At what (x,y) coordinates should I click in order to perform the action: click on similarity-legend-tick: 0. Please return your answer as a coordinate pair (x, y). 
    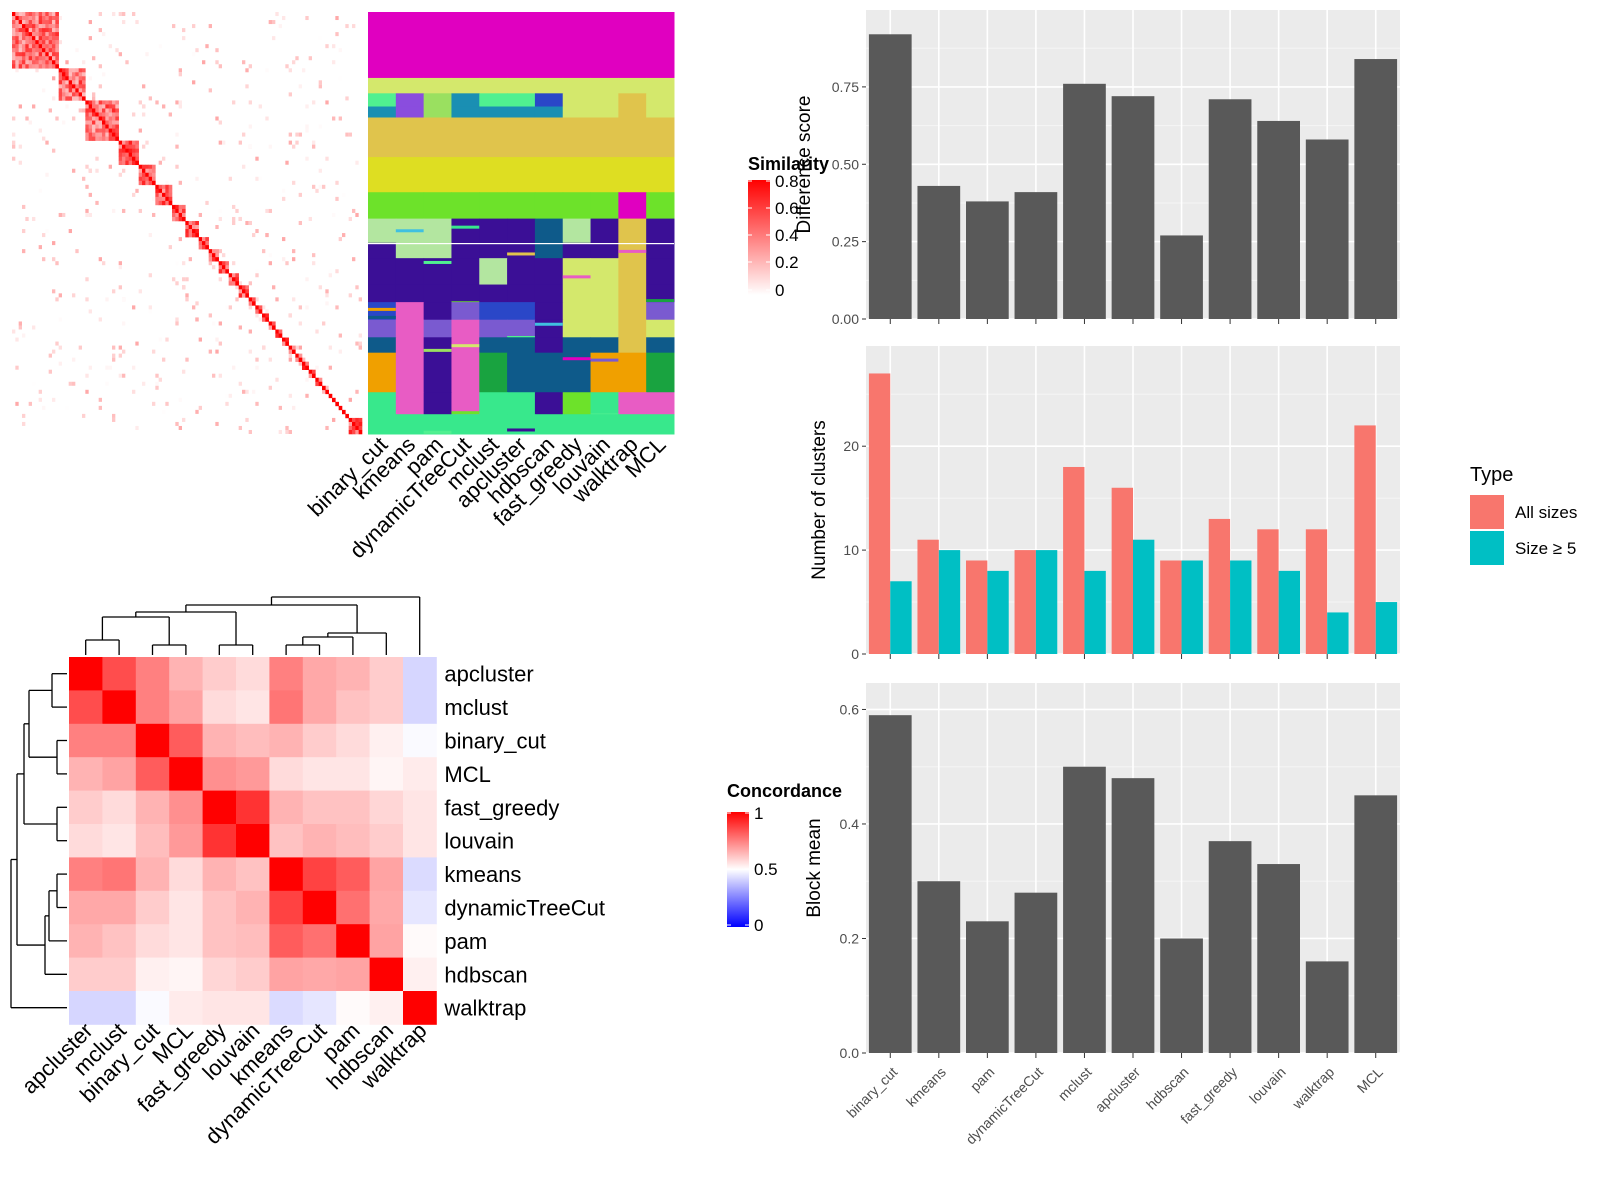
    Looking at the image, I should click on (779, 290).